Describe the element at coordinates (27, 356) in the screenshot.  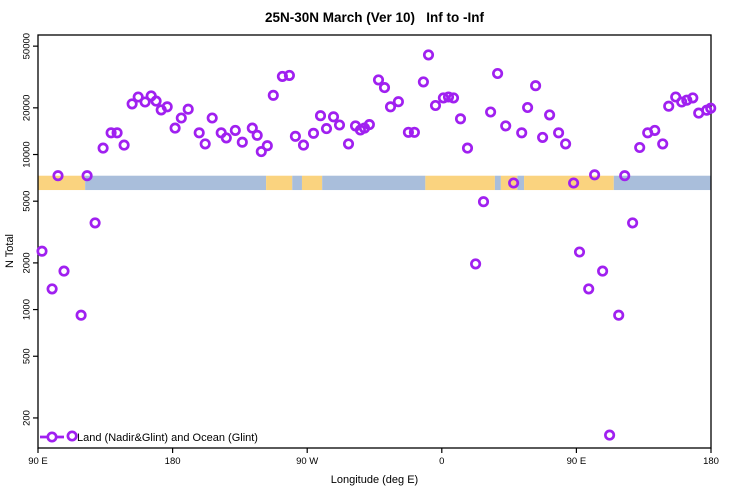
I see `y-tick-label: 500` at that location.